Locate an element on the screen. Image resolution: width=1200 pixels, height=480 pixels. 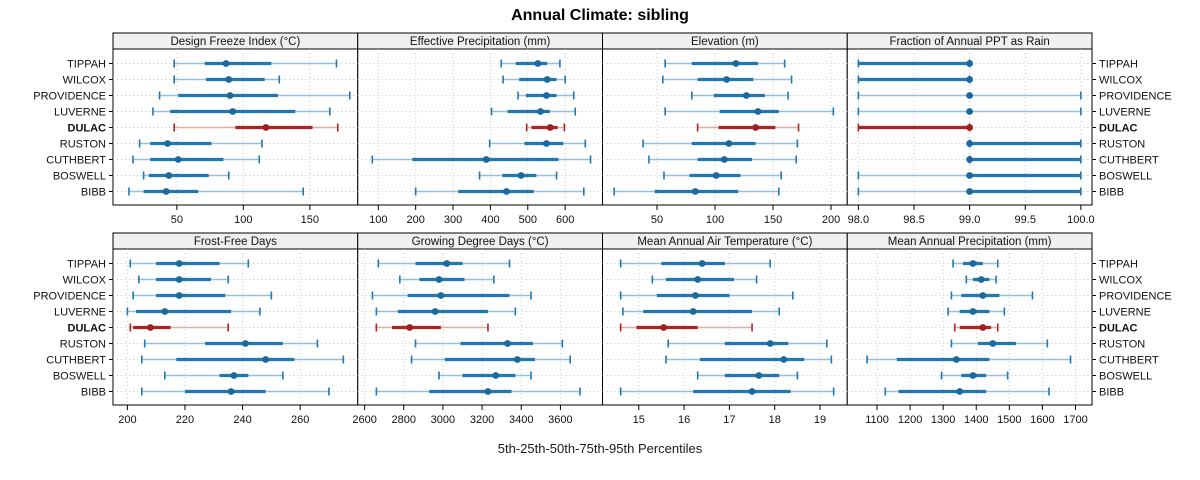
x-tick-label: 200 is located at coordinates (127, 420).